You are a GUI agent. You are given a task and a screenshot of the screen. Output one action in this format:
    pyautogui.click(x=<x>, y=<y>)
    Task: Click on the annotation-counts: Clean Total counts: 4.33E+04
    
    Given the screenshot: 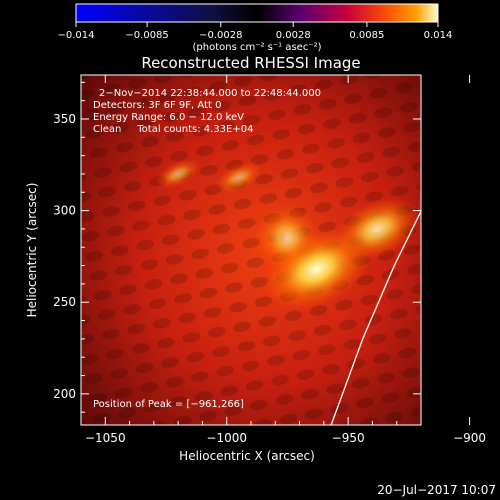 What is the action you would take?
    pyautogui.click(x=173, y=129)
    